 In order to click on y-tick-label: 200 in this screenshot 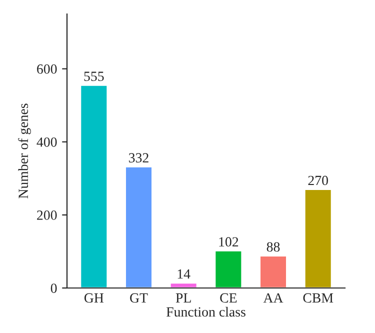, I will do `click(47, 215)`.